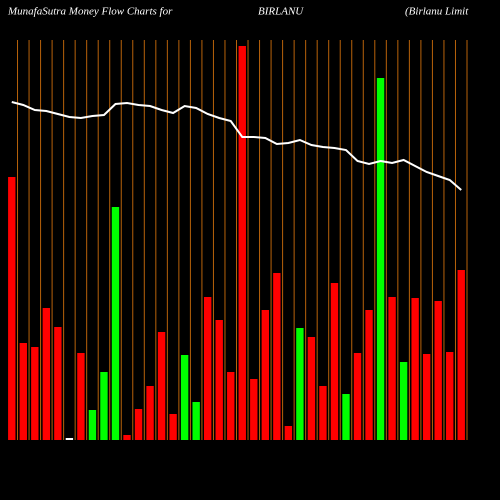 This screenshot has height=500, width=500. Describe the element at coordinates (437, 12) in the screenshot. I see `chart-company: (Birlanu Limit` at that location.